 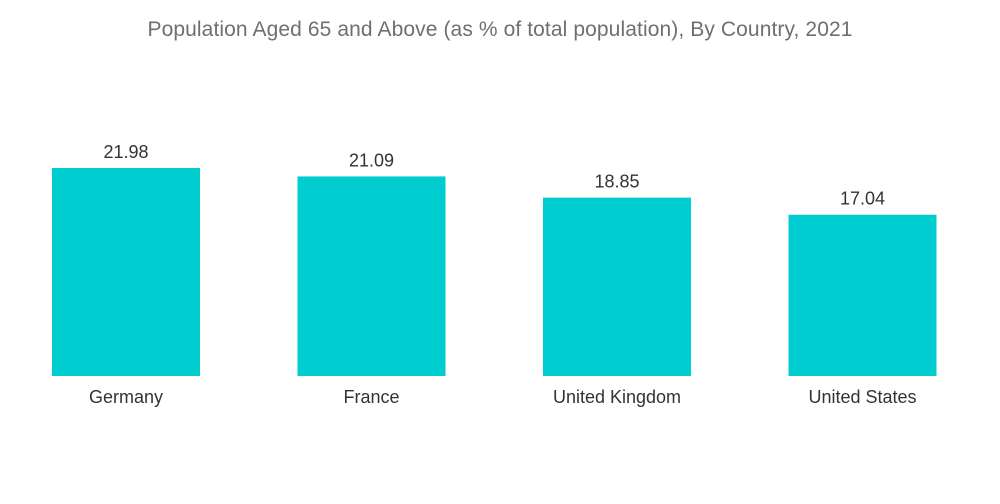 What do you see at coordinates (371, 397) in the screenshot?
I see `category-label: France` at bounding box center [371, 397].